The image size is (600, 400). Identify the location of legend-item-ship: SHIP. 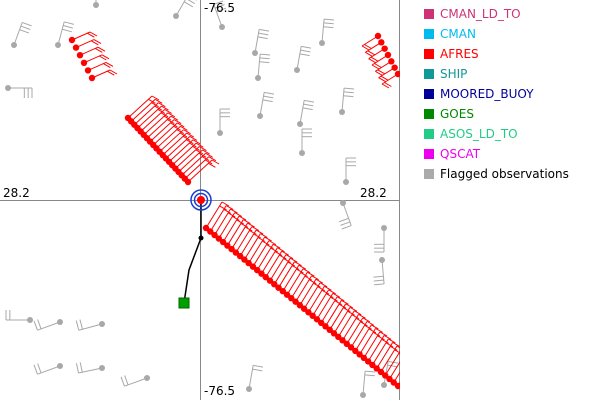
(512, 76).